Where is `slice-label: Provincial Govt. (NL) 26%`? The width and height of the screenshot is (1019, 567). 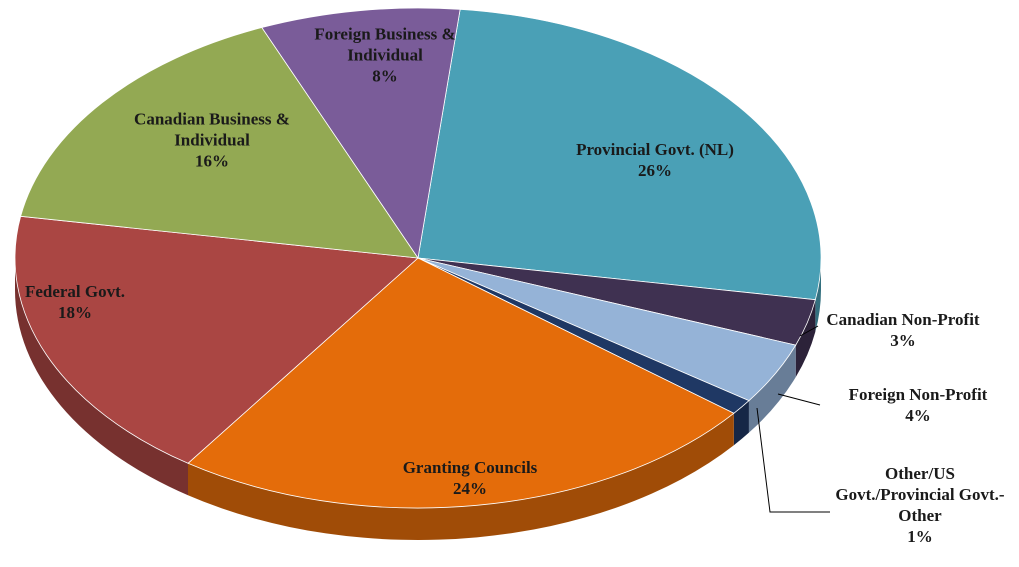
slice-label: Provincial Govt. (NL) 26% is located at coordinates (655, 160).